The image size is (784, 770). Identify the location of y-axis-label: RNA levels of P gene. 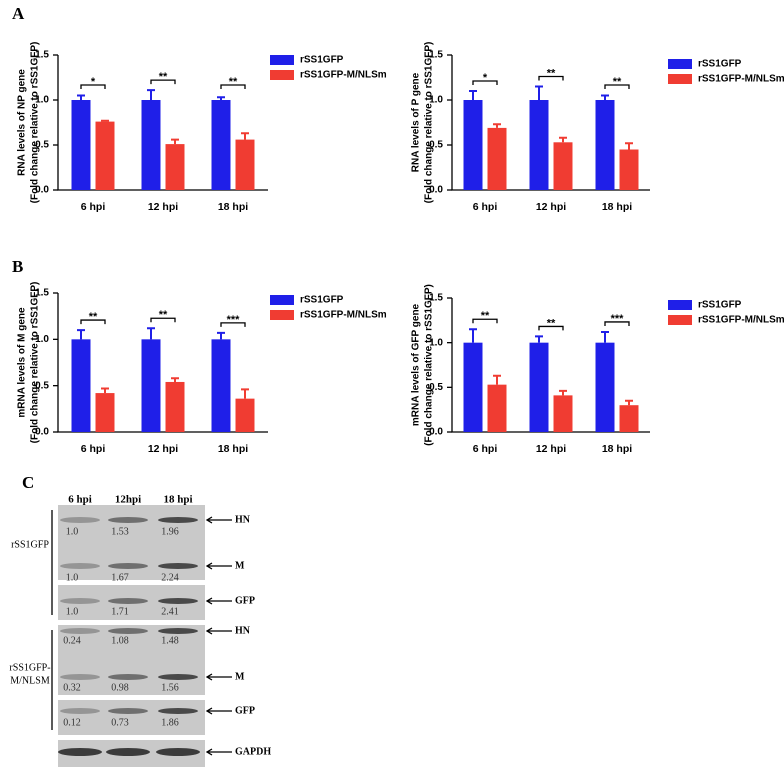
(416, 122).